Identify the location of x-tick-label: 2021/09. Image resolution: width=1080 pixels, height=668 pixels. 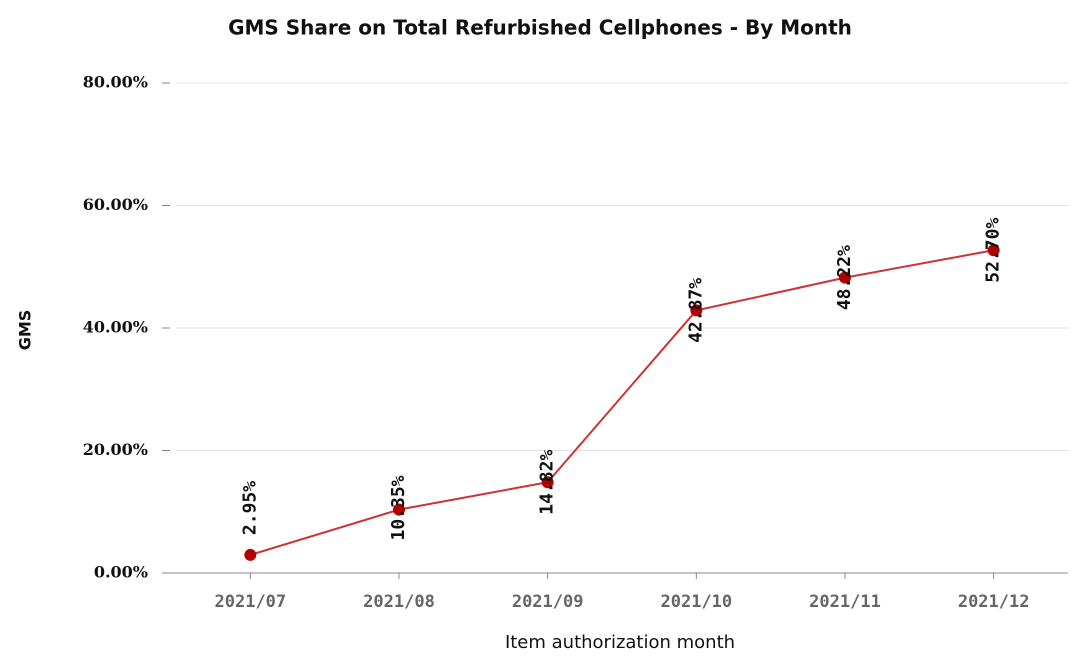
(548, 602).